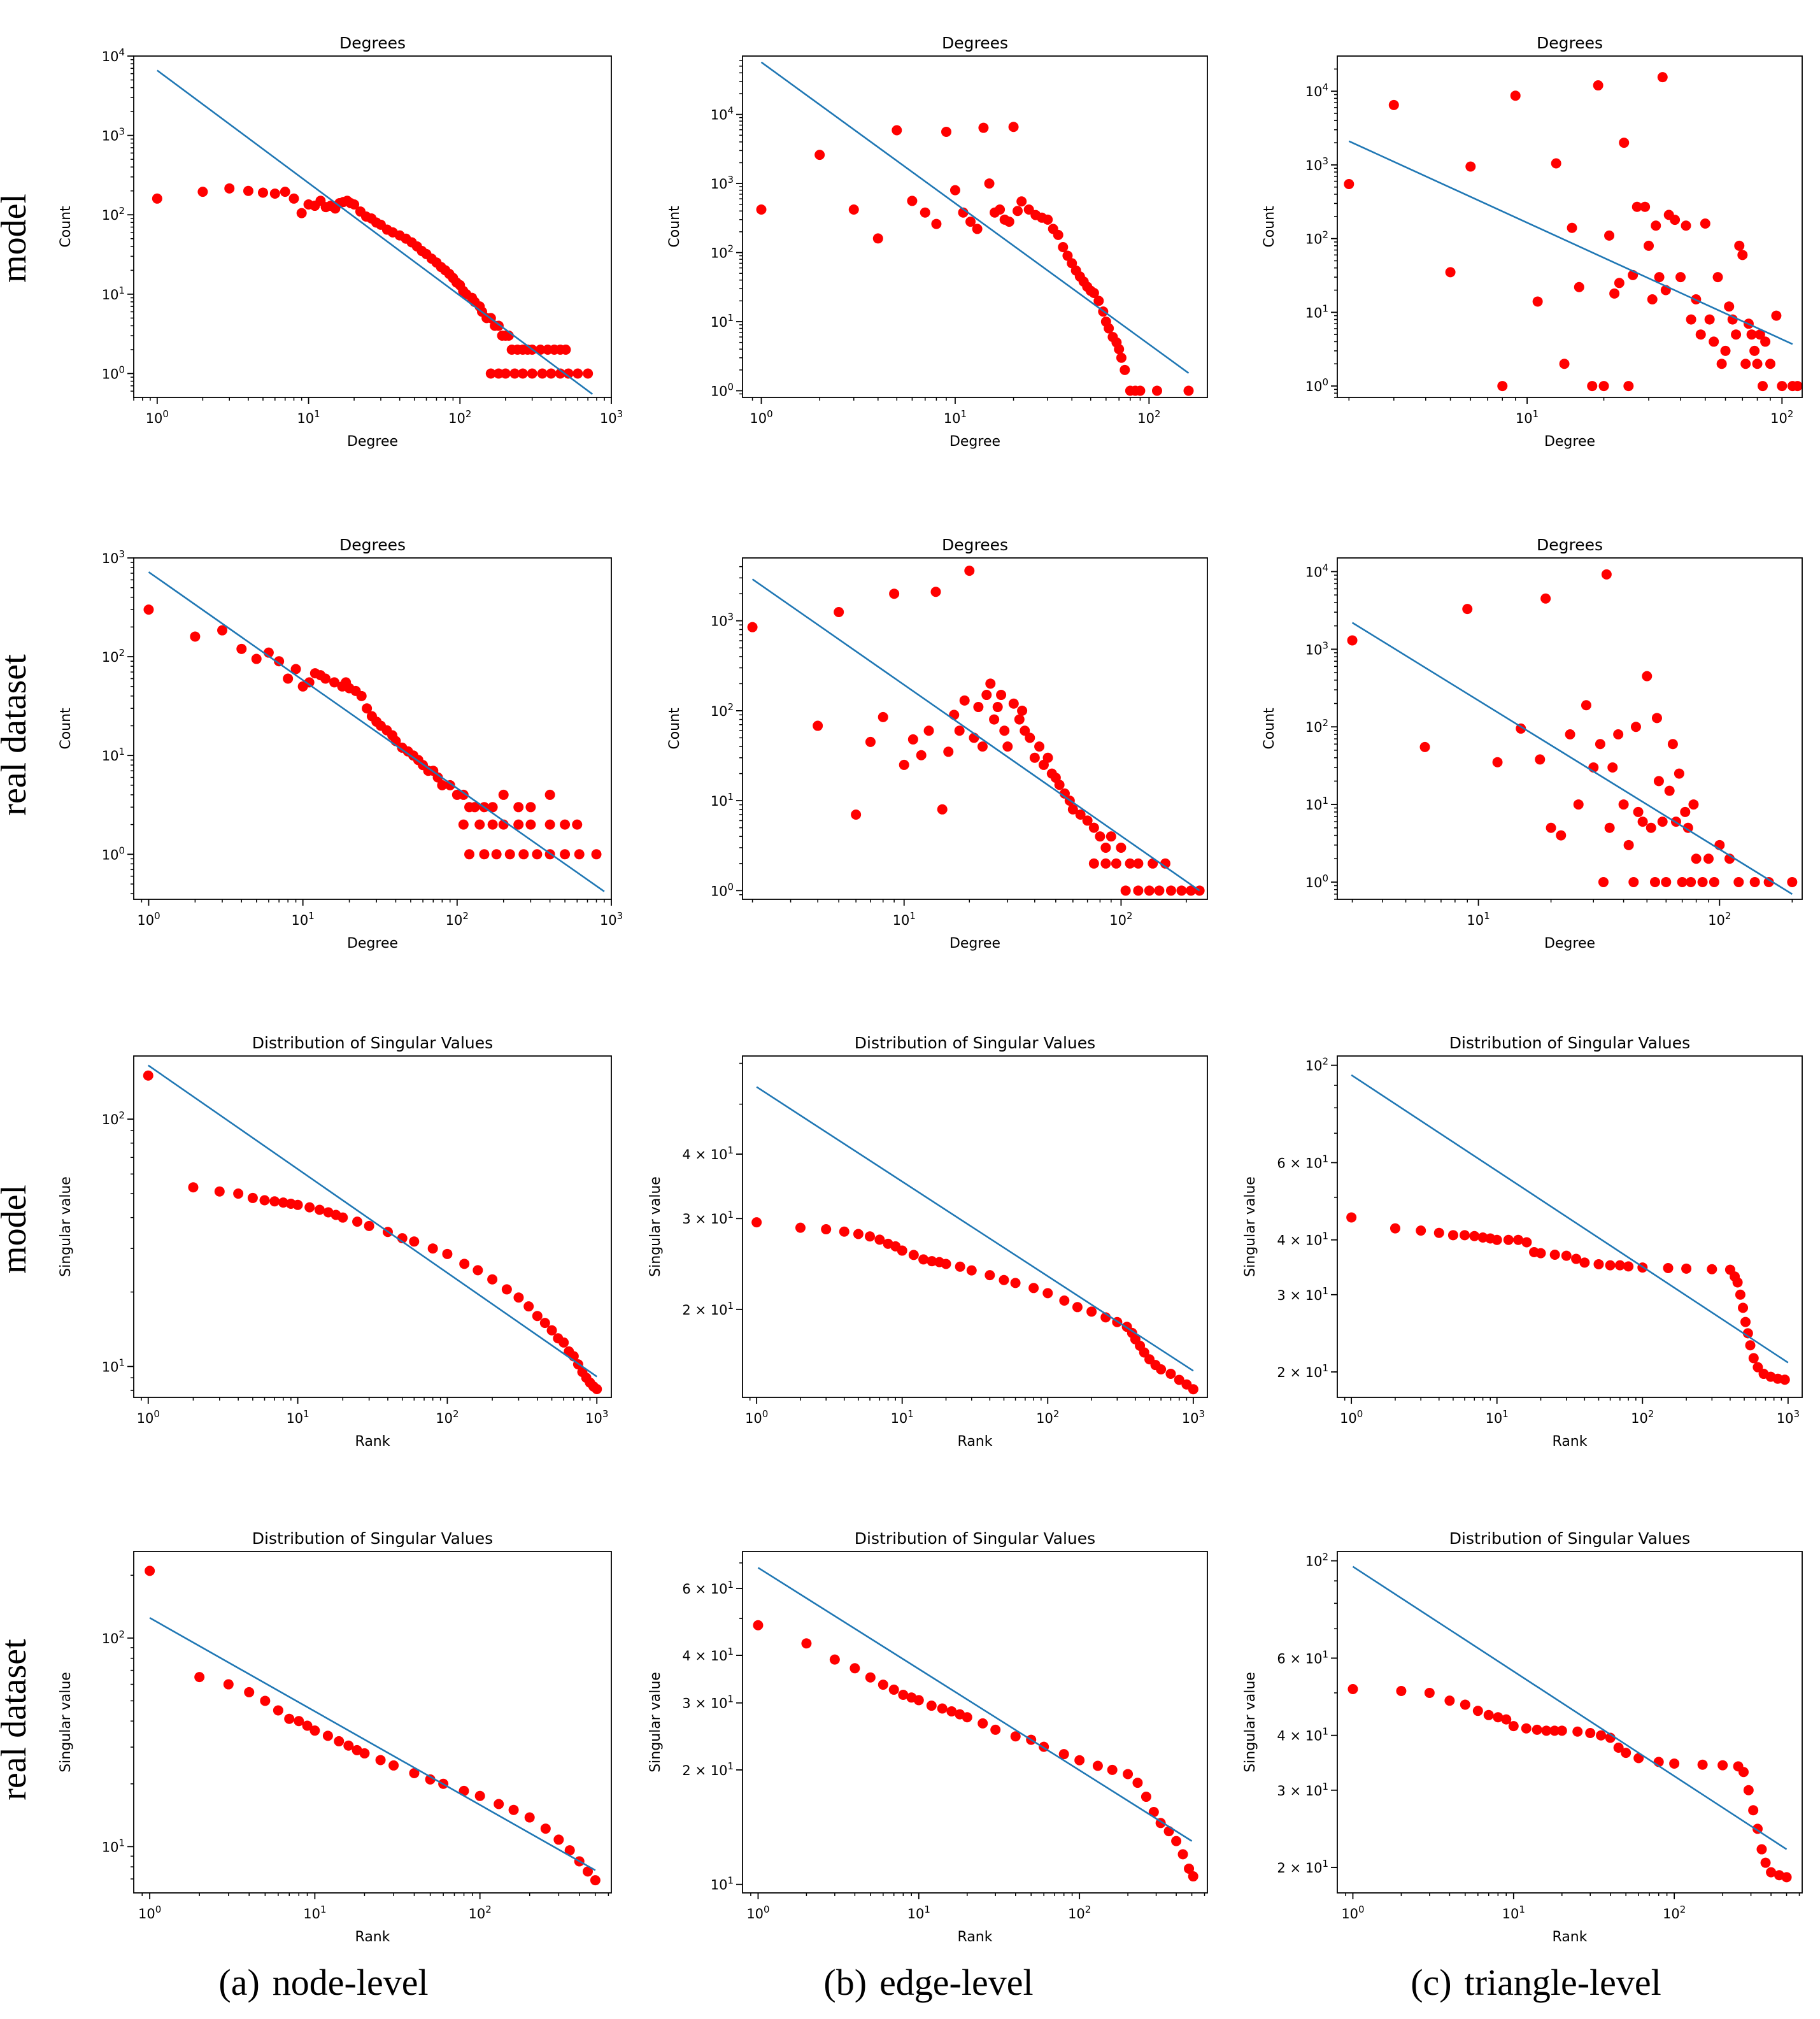 This screenshot has width=1820, height=2019. What do you see at coordinates (17, 735) in the screenshot?
I see `row-label-2: real dataset` at bounding box center [17, 735].